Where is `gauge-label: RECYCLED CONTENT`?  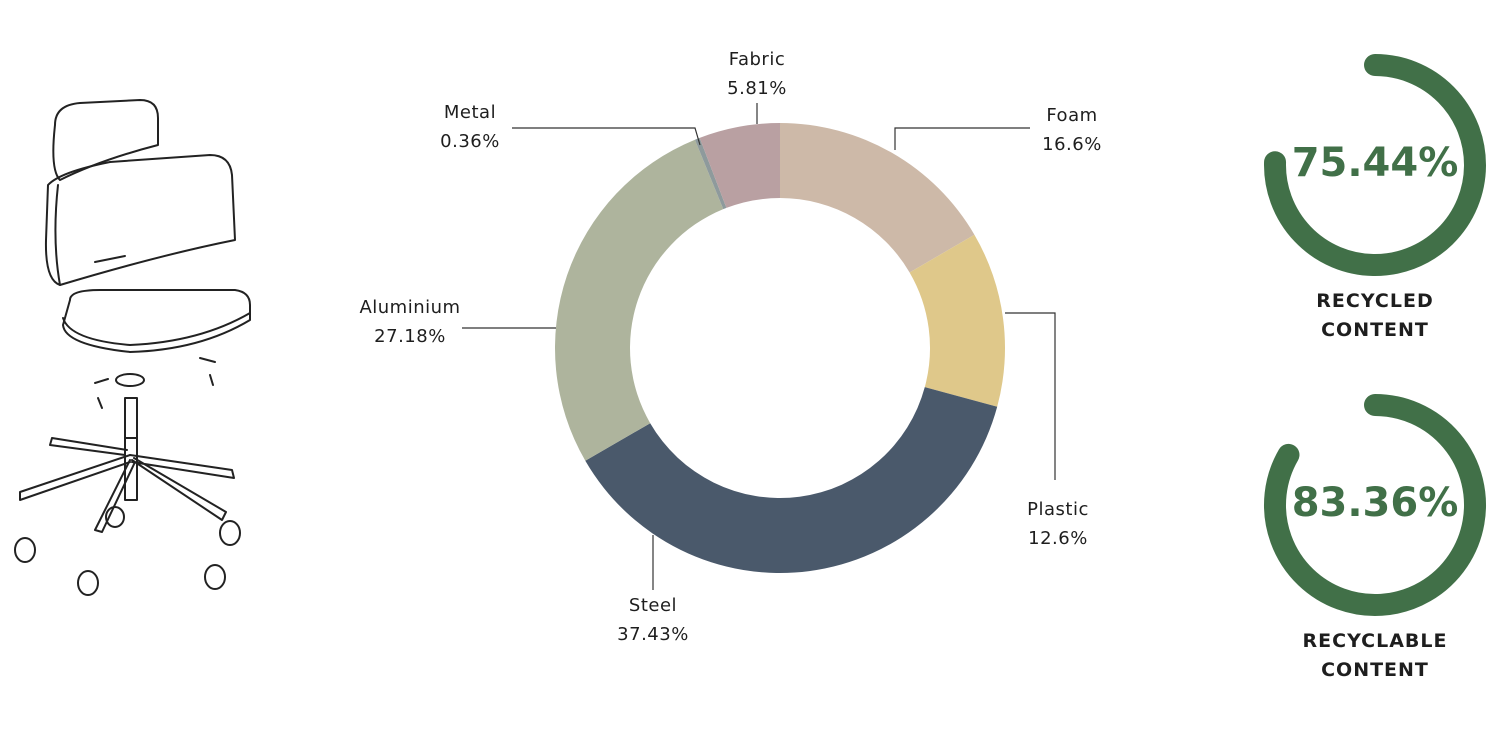
gauge-label: RECYCLED CONTENT is located at coordinates (1375, 315).